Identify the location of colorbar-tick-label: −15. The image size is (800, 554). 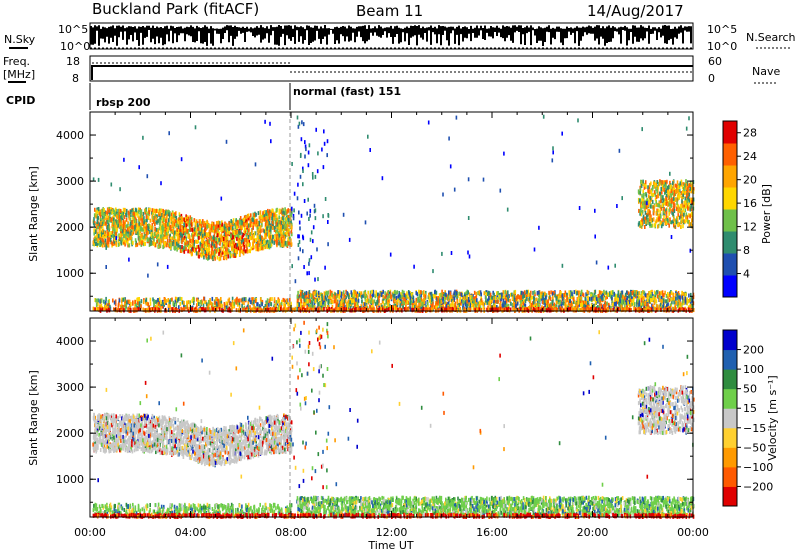
(754, 428).